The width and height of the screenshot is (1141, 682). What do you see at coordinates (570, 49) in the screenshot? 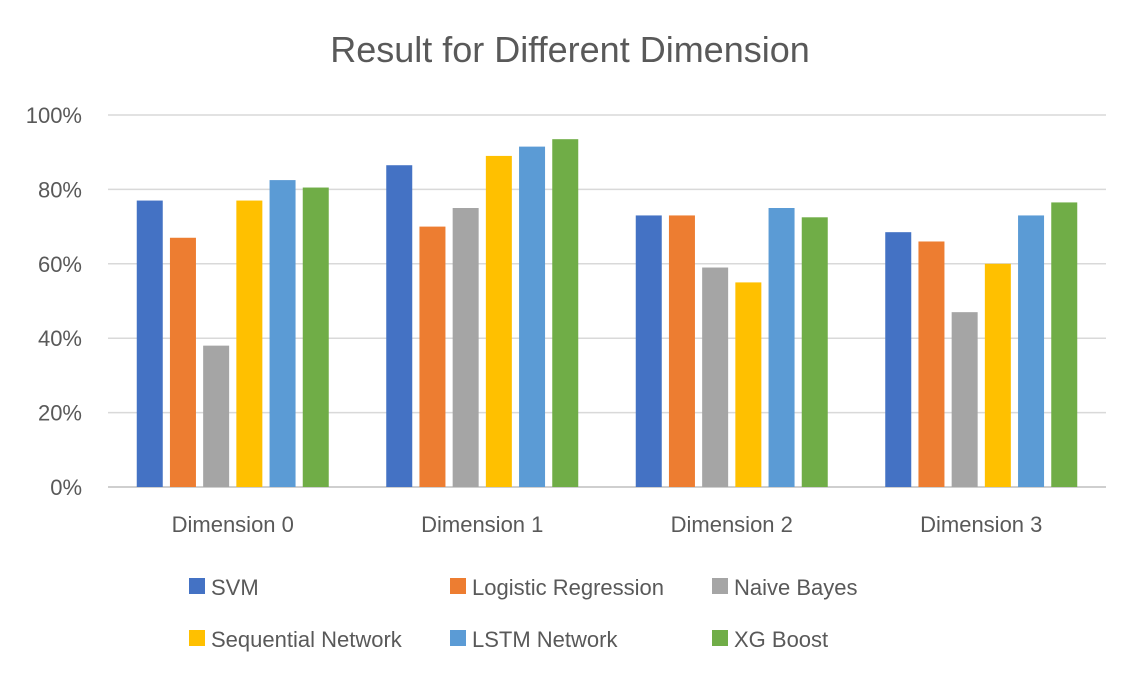
I see `chart-title: Result for Different Dimension` at bounding box center [570, 49].